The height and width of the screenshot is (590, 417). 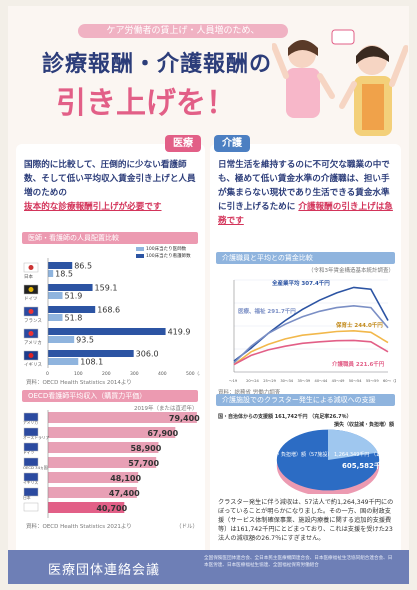 I want to click on doctor-bar-label: 108.1, so click(x=91, y=362).